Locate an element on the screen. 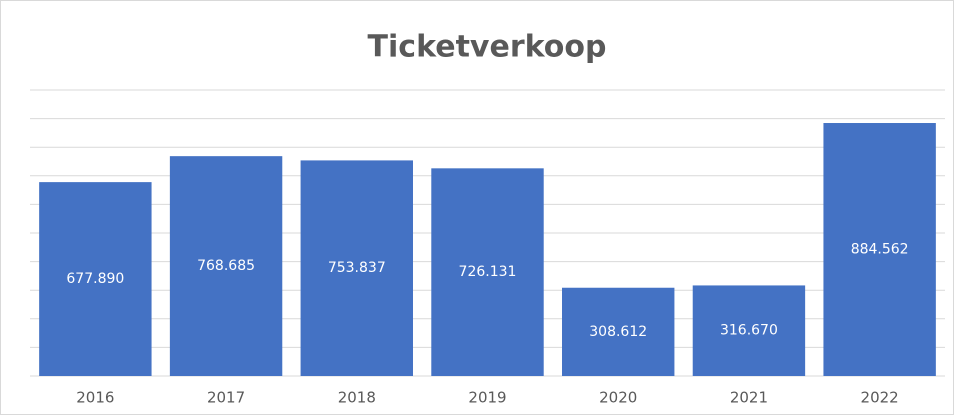  data-label: 316.670 is located at coordinates (749, 331).